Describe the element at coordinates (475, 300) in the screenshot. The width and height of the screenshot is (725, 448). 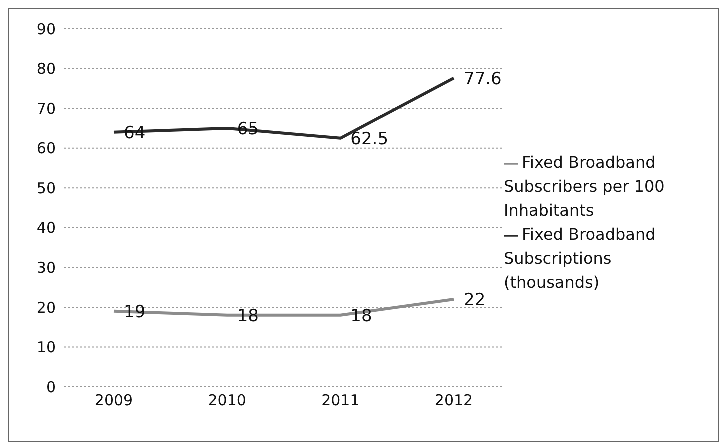
I see `data-label: 22` at that location.